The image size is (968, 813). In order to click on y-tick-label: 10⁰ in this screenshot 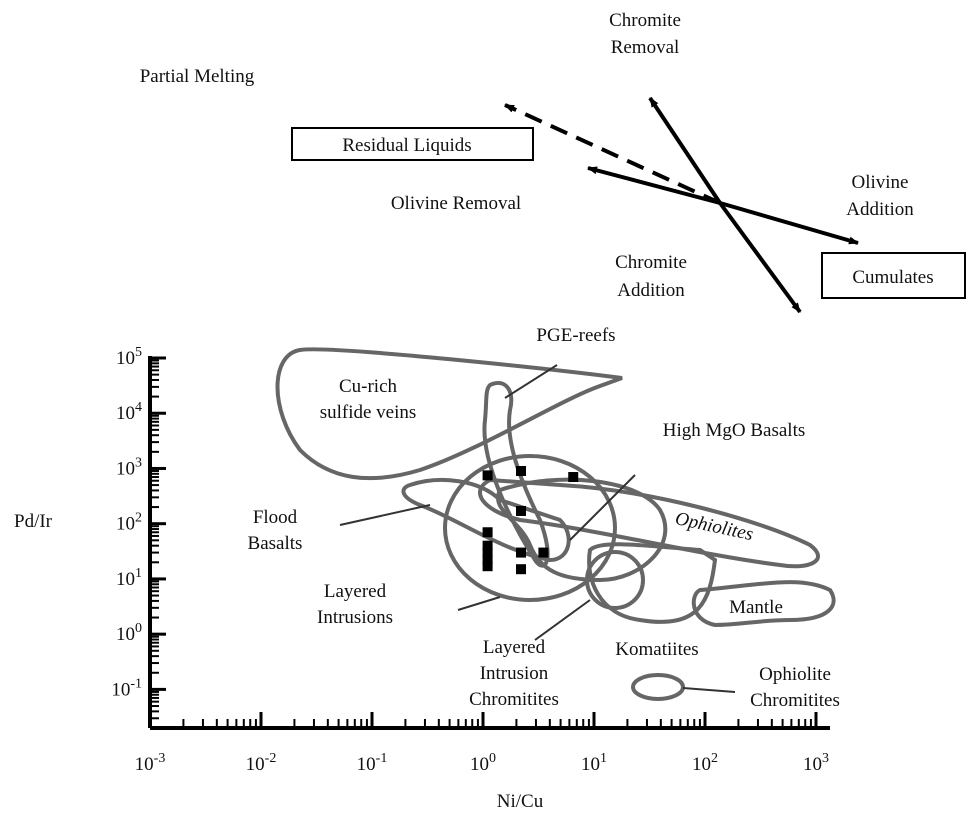, I will do `click(129, 633)`.